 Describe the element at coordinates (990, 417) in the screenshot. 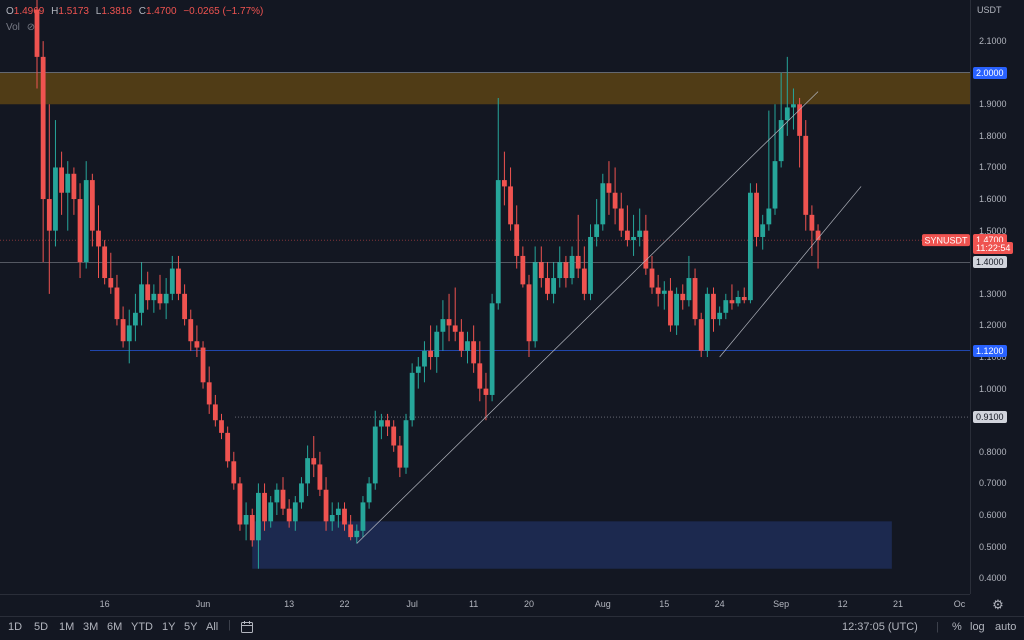

I see `price-tag: 0.9100` at that location.